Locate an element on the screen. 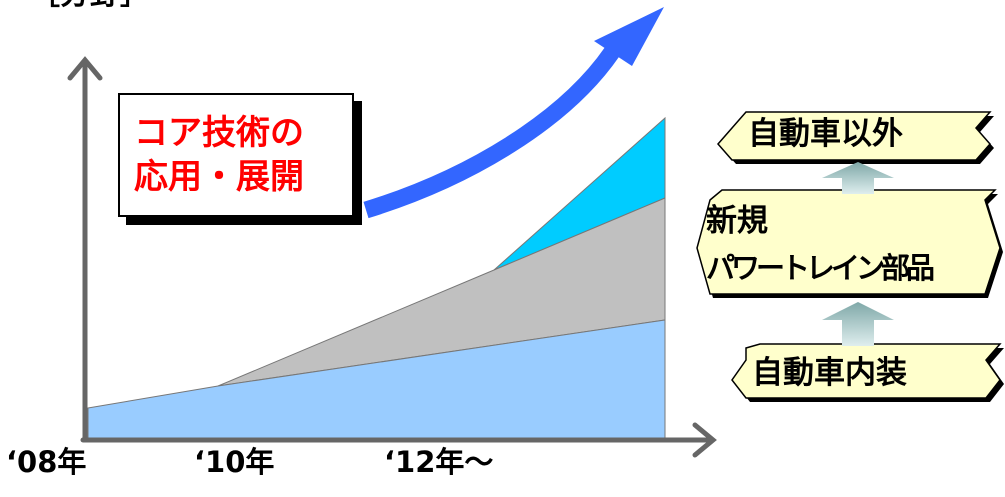 This screenshot has height=497, width=1005. callout-box: コア技術の 応用・展開 is located at coordinates (236, 155).